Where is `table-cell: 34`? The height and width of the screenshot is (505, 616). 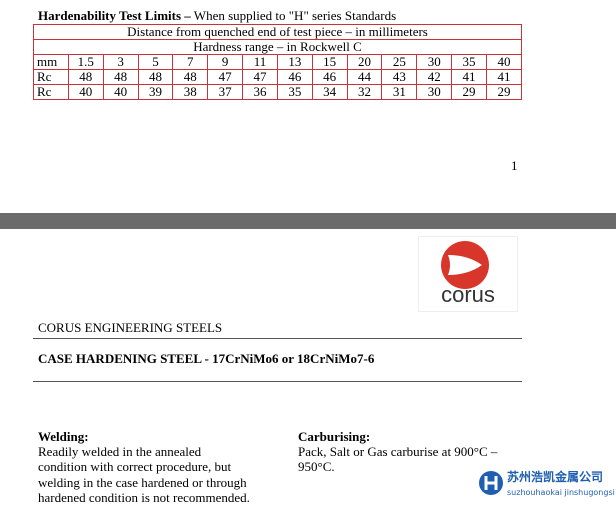 table-cell: 34 is located at coordinates (329, 92).